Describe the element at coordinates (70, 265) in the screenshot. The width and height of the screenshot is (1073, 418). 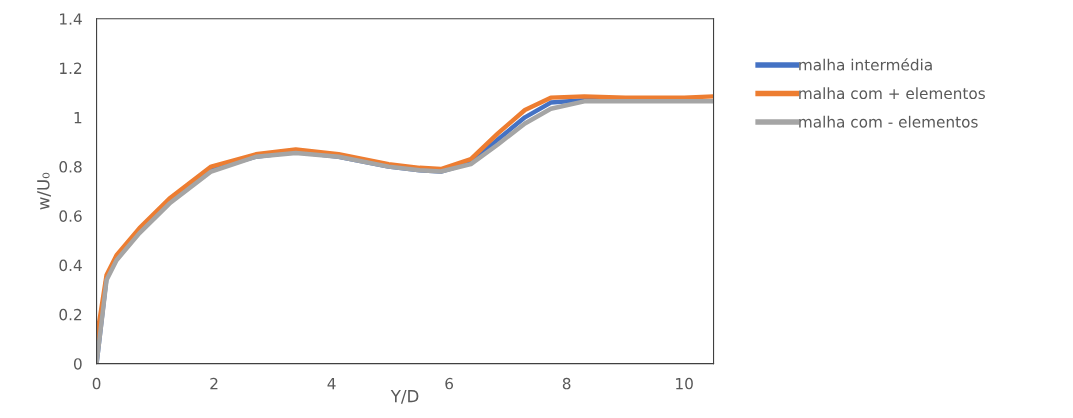
I see `y-tick-label: 0.4` at that location.